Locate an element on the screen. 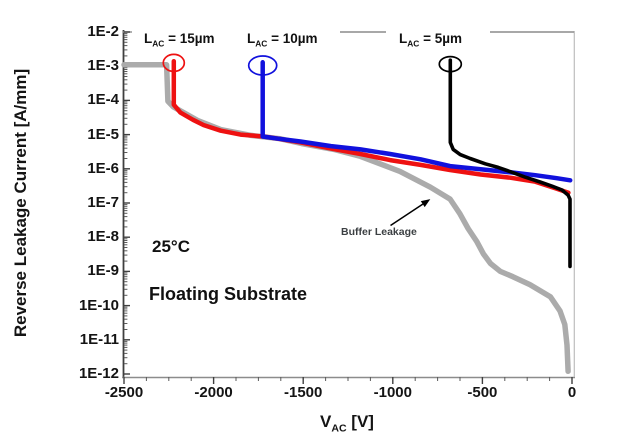  y-tick-label-1E-2: 1E-2 is located at coordinates (103, 31).